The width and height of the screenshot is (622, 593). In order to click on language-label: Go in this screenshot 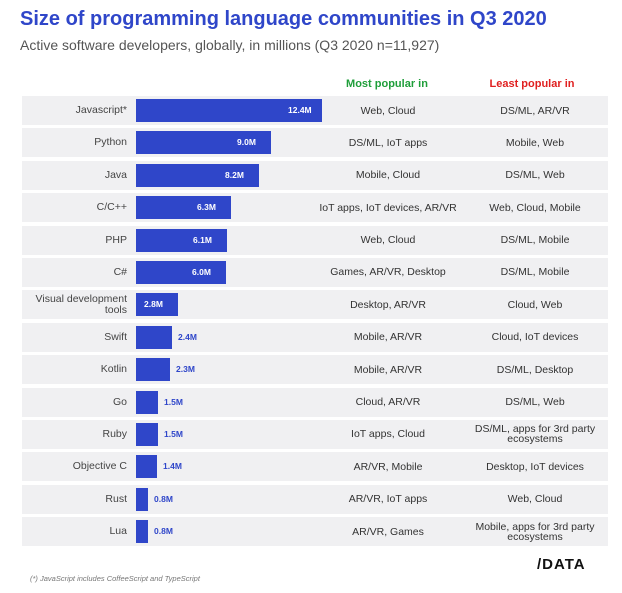, I will do `click(119, 401)`.